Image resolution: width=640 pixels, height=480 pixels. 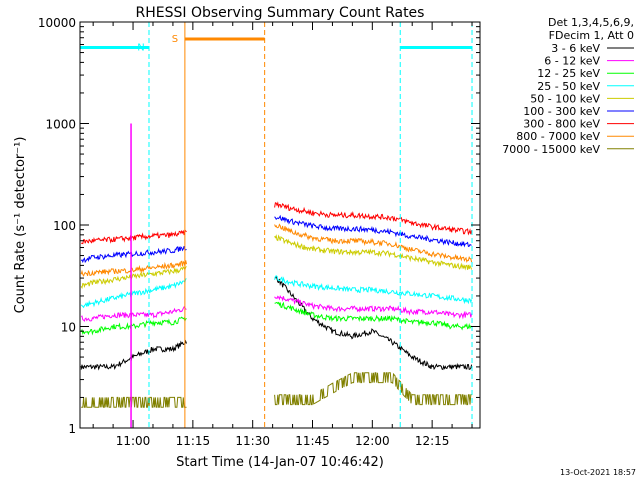 I want to click on y-tick-label-0: 1, so click(x=72, y=429).